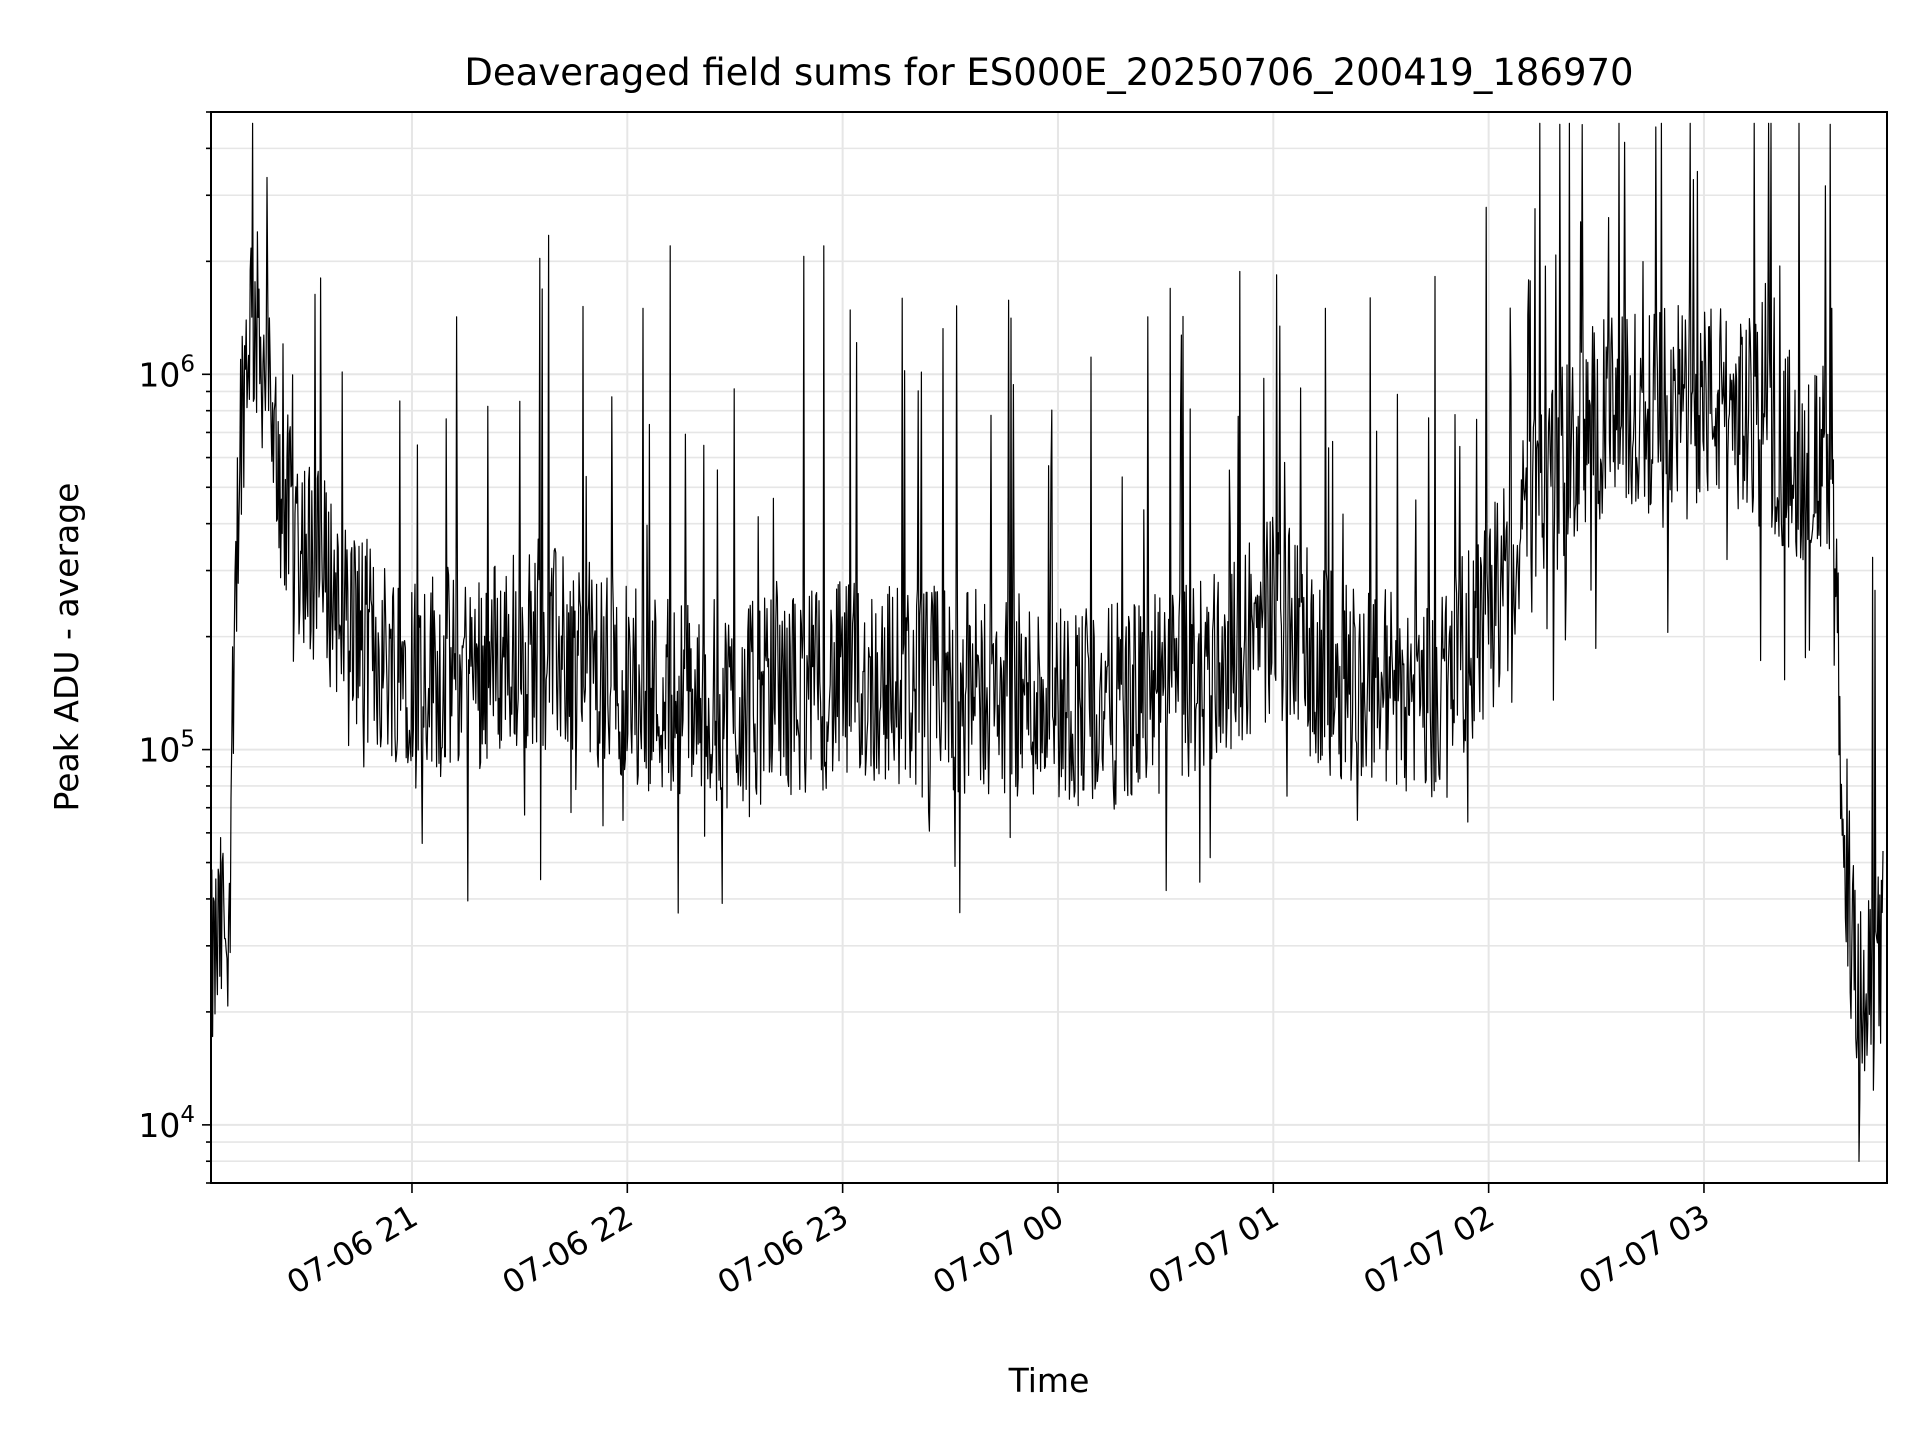 Image resolution: width=1920 pixels, height=1440 pixels. I want to click on y-axis-label: Peak ADU - average, so click(66, 647).